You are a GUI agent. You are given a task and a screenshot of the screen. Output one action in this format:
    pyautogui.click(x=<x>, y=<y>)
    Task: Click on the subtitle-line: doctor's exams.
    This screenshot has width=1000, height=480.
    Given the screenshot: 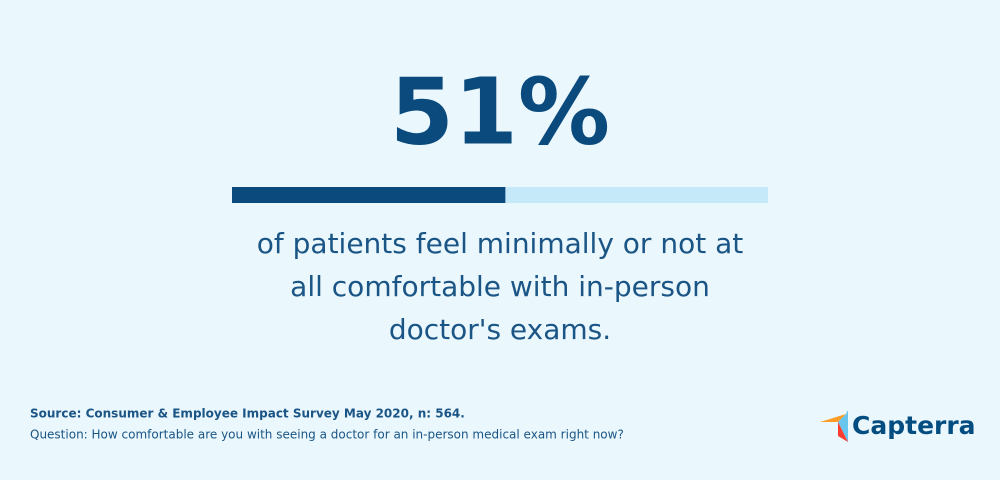 What is the action you would take?
    pyautogui.click(x=500, y=329)
    